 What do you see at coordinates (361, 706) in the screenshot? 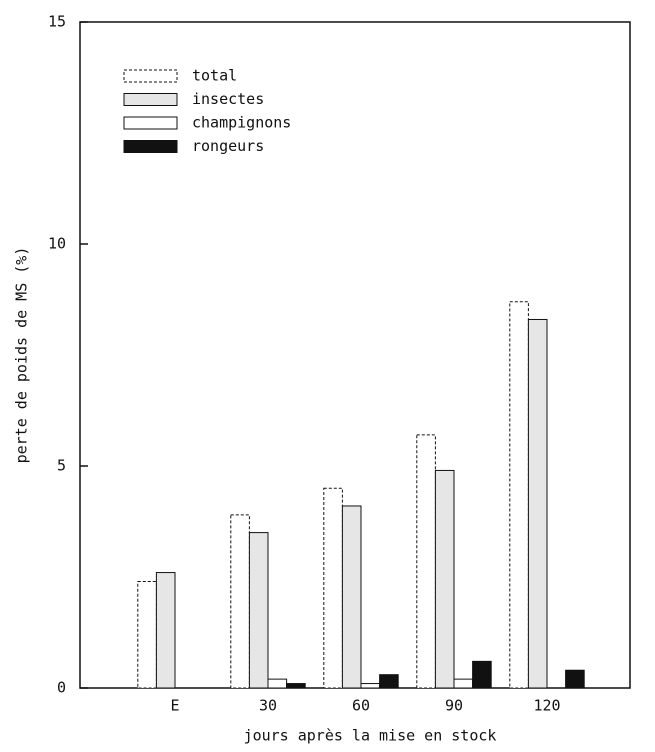
I see `x-tick-label: 60` at bounding box center [361, 706].